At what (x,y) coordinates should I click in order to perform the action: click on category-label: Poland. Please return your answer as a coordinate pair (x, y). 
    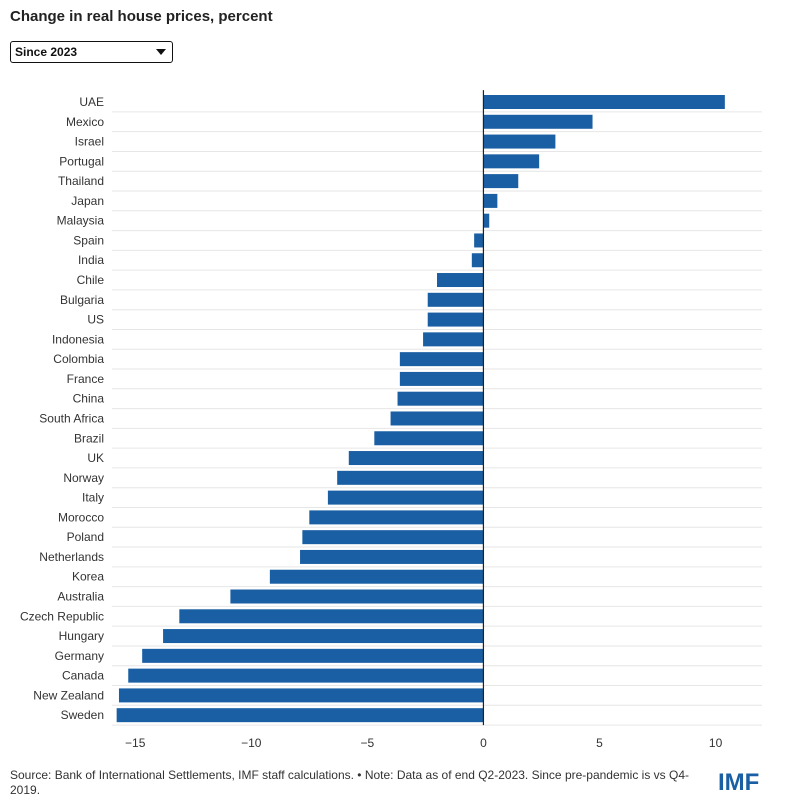
    Looking at the image, I should click on (85, 537).